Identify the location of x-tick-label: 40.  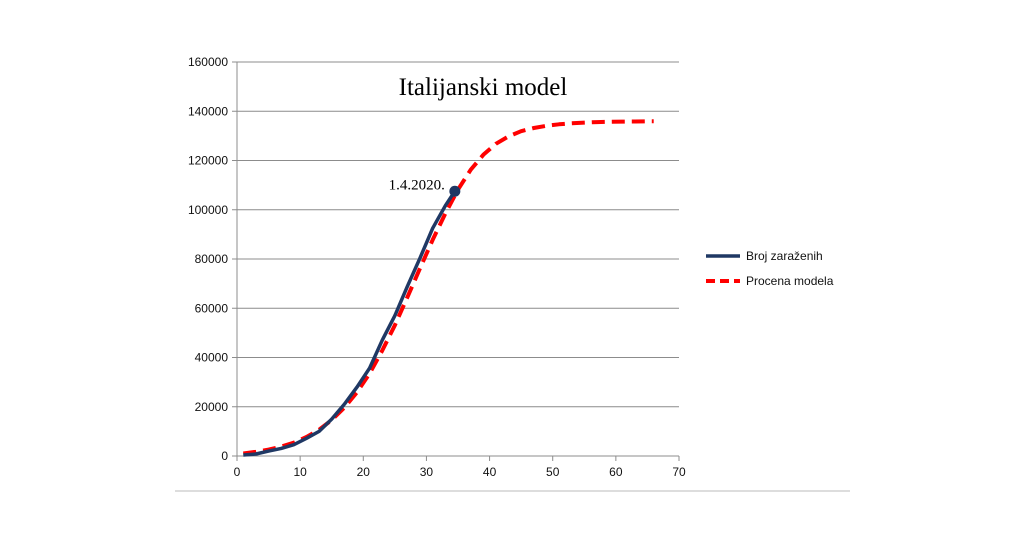
(490, 472).